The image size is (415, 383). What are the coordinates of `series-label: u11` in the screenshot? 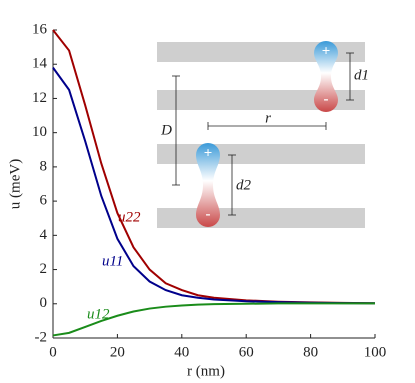 It's located at (112, 261).